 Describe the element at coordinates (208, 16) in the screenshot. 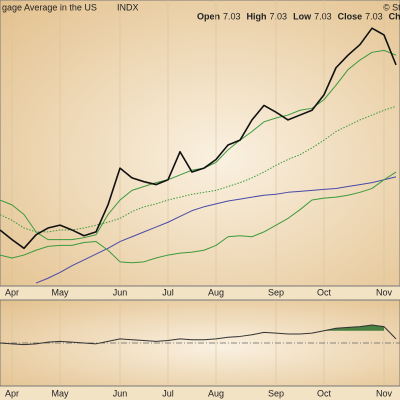

I see `quote-label: Open` at that location.